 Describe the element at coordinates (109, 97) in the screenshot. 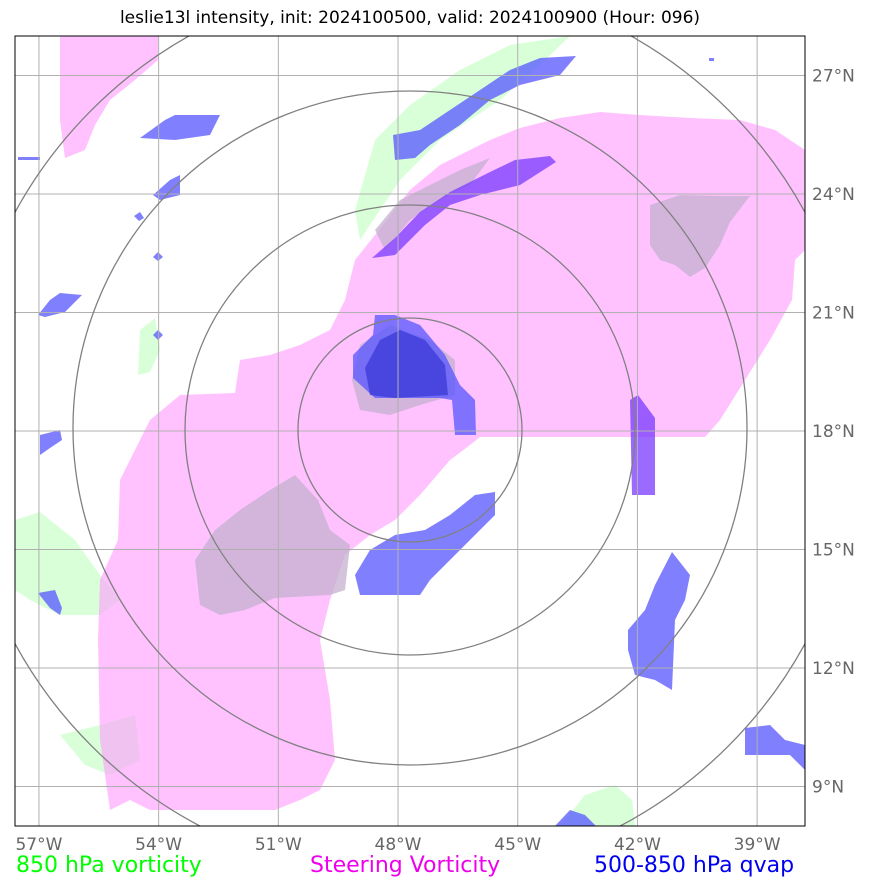

I see `steering-patch-northwest` at that location.